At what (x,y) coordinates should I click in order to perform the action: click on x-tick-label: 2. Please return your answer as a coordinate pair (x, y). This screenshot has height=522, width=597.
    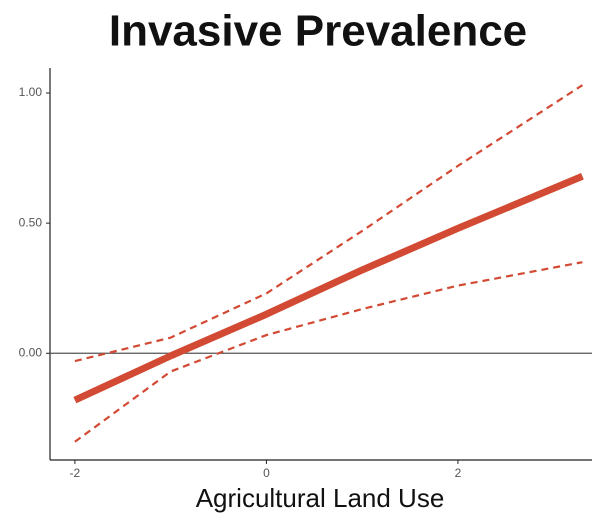
    Looking at the image, I should click on (458, 473).